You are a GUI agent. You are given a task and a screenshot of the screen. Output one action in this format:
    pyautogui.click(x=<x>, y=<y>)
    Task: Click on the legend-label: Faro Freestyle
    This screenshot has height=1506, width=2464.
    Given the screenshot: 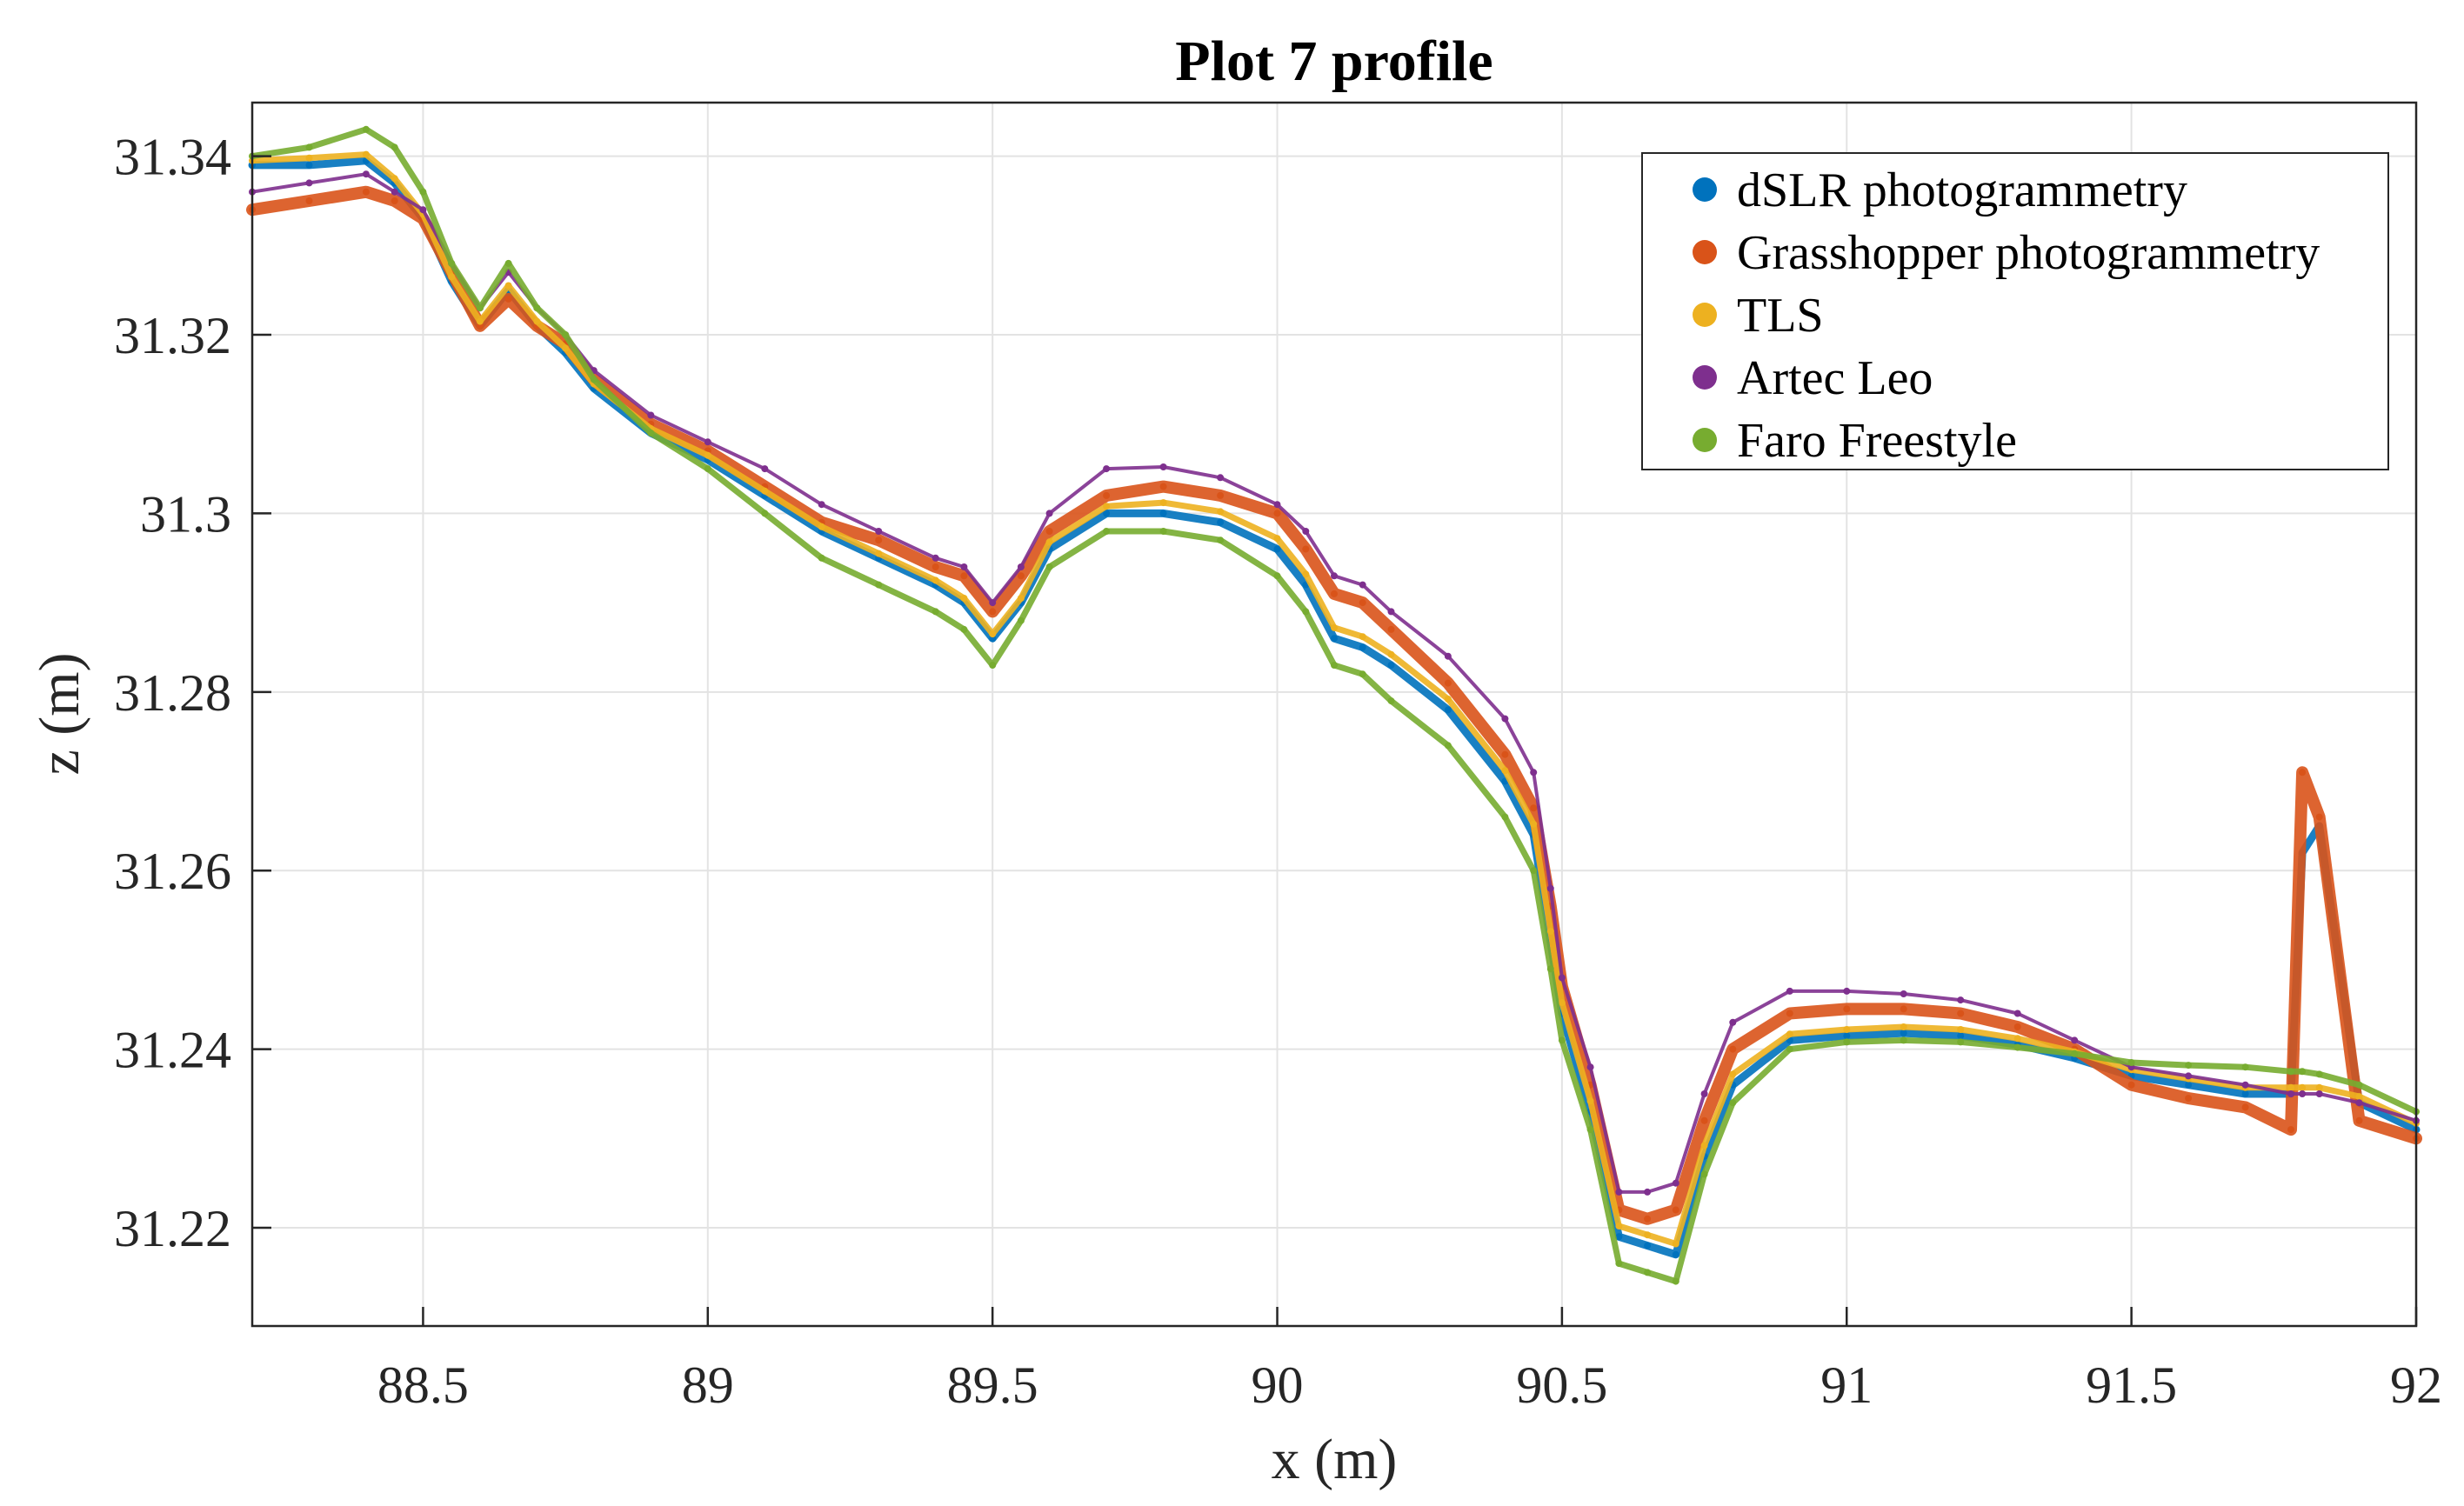 What is the action you would take?
    pyautogui.click(x=1877, y=441)
    